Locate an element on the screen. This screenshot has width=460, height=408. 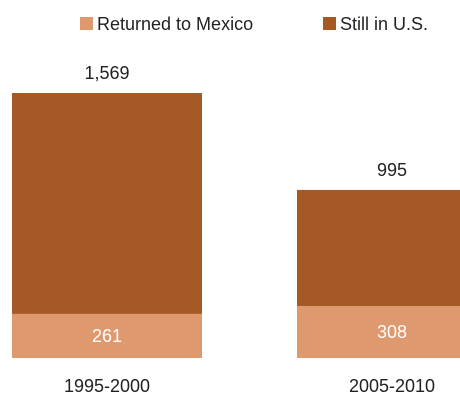
legend-swatch-still is located at coordinates (329, 23).